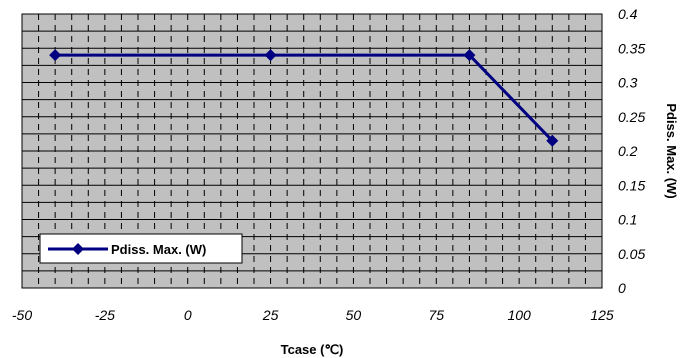 The height and width of the screenshot is (358, 683). Describe the element at coordinates (631, 254) in the screenshot. I see `y-tick-label: 0.05` at that location.